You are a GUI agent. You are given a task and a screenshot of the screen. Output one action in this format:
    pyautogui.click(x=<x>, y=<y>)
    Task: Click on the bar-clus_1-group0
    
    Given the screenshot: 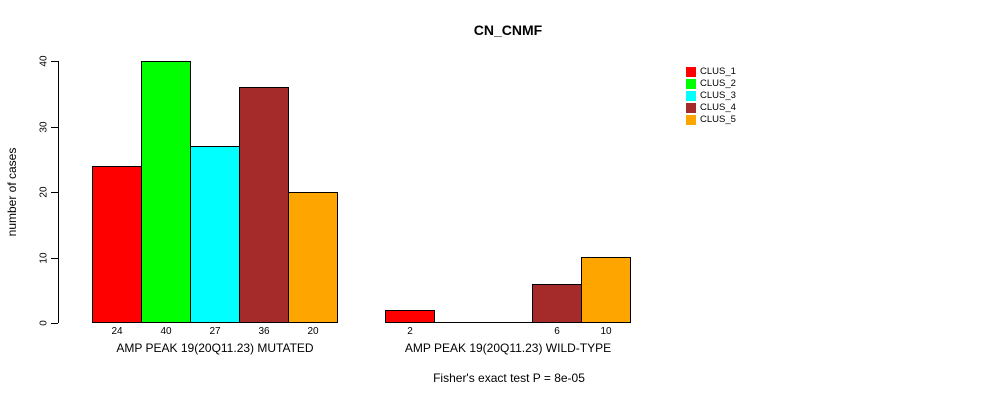 What is the action you would take?
    pyautogui.click(x=117, y=244)
    